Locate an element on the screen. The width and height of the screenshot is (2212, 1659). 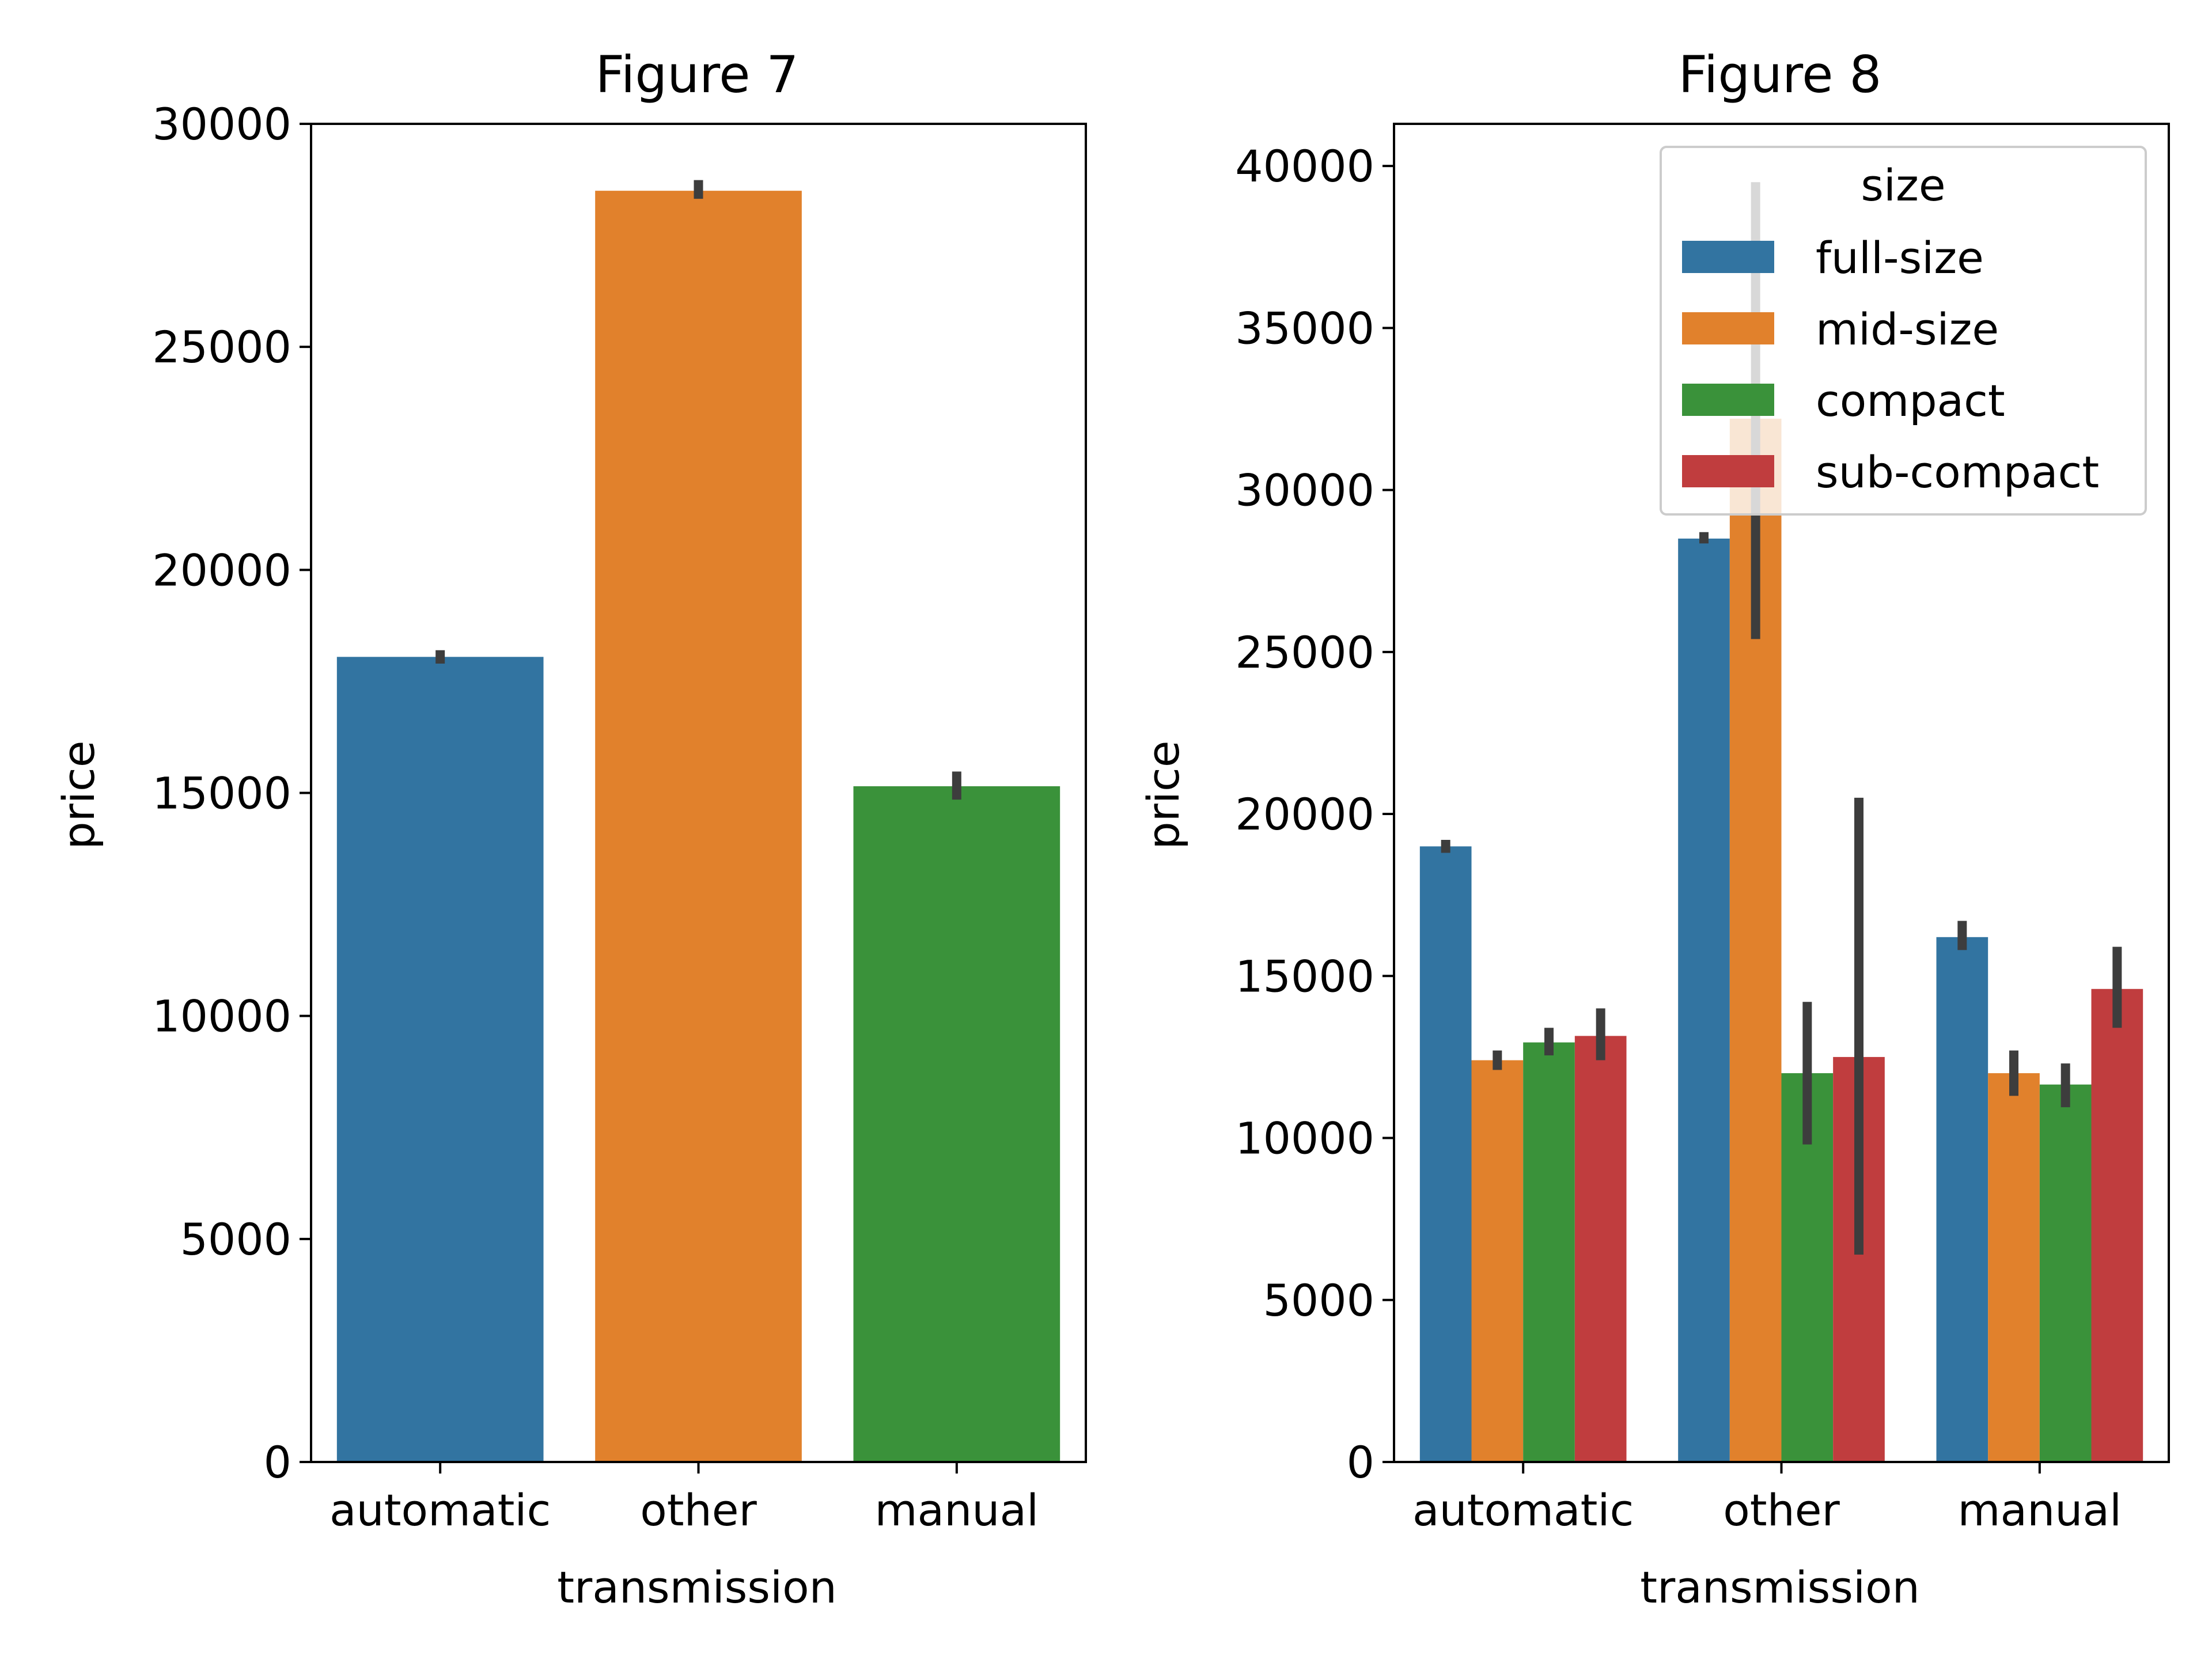
y-axis-ticks: 0 5000 10000 15000 20000 25000 30000 35000 40000 is located at coordinates (1314, 814).